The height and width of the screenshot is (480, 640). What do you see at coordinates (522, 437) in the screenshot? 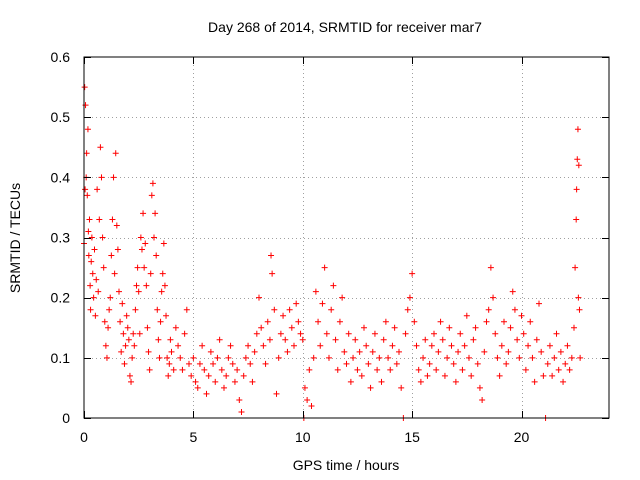
I see `x-tick-label: 20` at bounding box center [522, 437].